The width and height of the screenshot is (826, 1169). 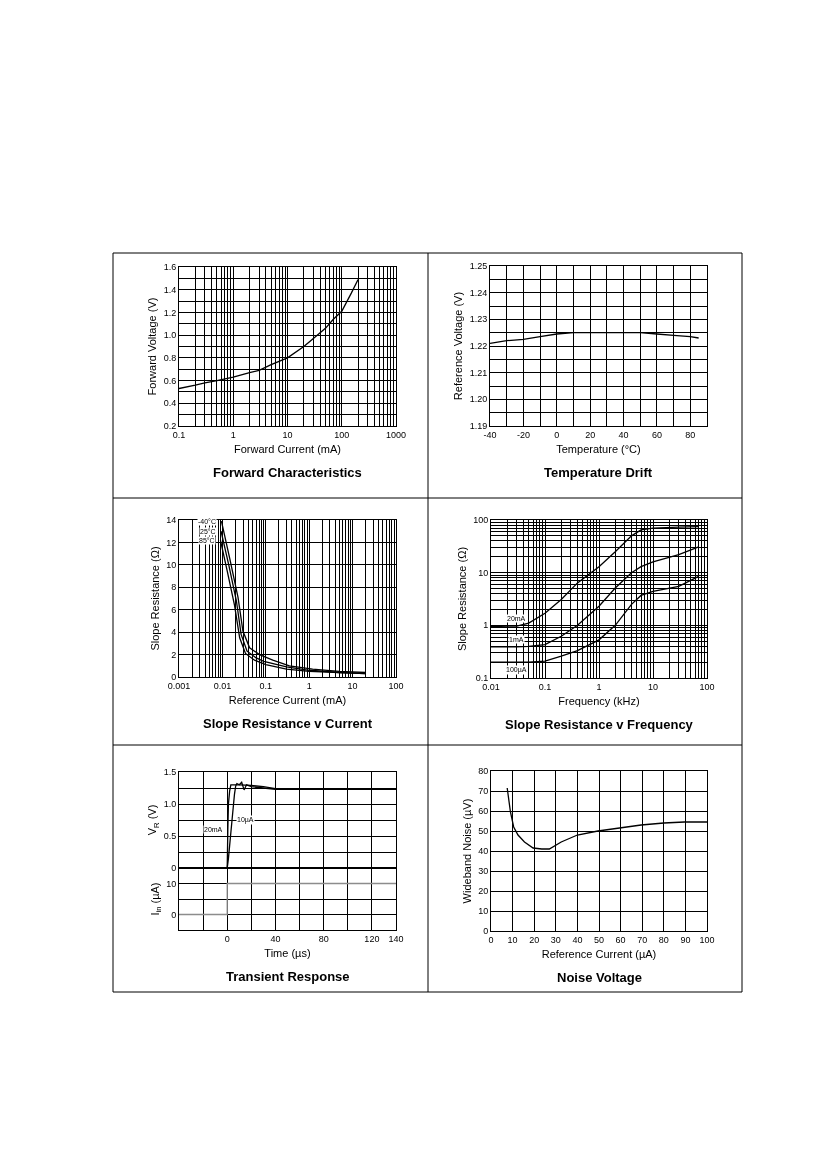 I want to click on y-tick-label: 1.23, so click(x=478, y=319).